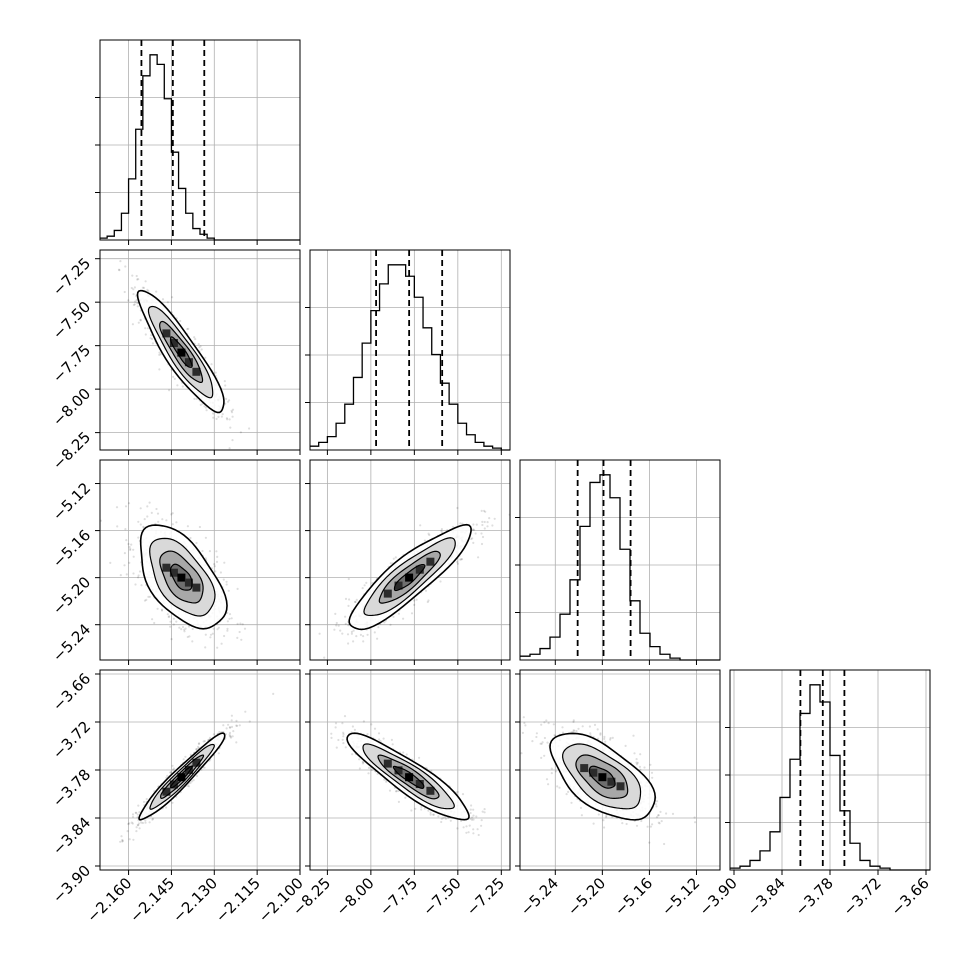  I want to click on x-tick-label: −7.75, so click(398, 896).